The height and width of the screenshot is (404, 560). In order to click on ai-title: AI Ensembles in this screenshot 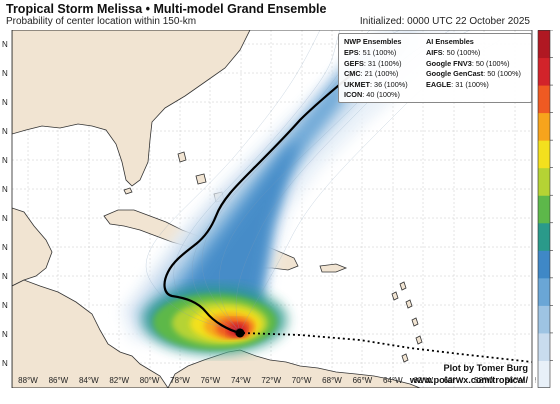, I will do `click(450, 41)`.